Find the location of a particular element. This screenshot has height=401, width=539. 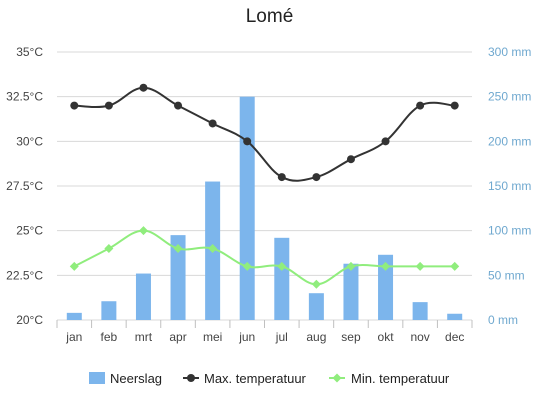

legend: Neerslag Max. temperatuur Min. temperatuur is located at coordinates (269, 378).